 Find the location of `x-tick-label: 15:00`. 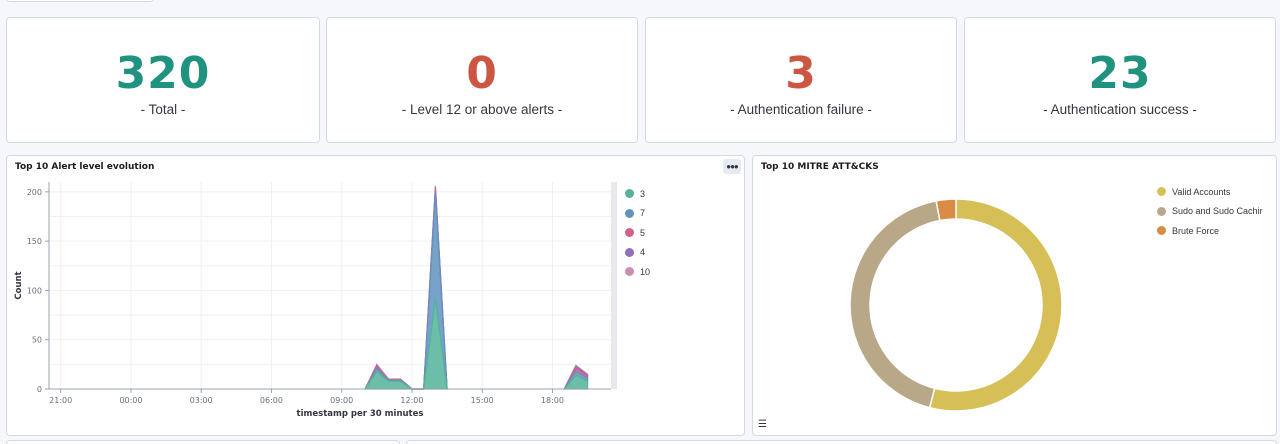

x-tick-label: 15:00 is located at coordinates (482, 400).